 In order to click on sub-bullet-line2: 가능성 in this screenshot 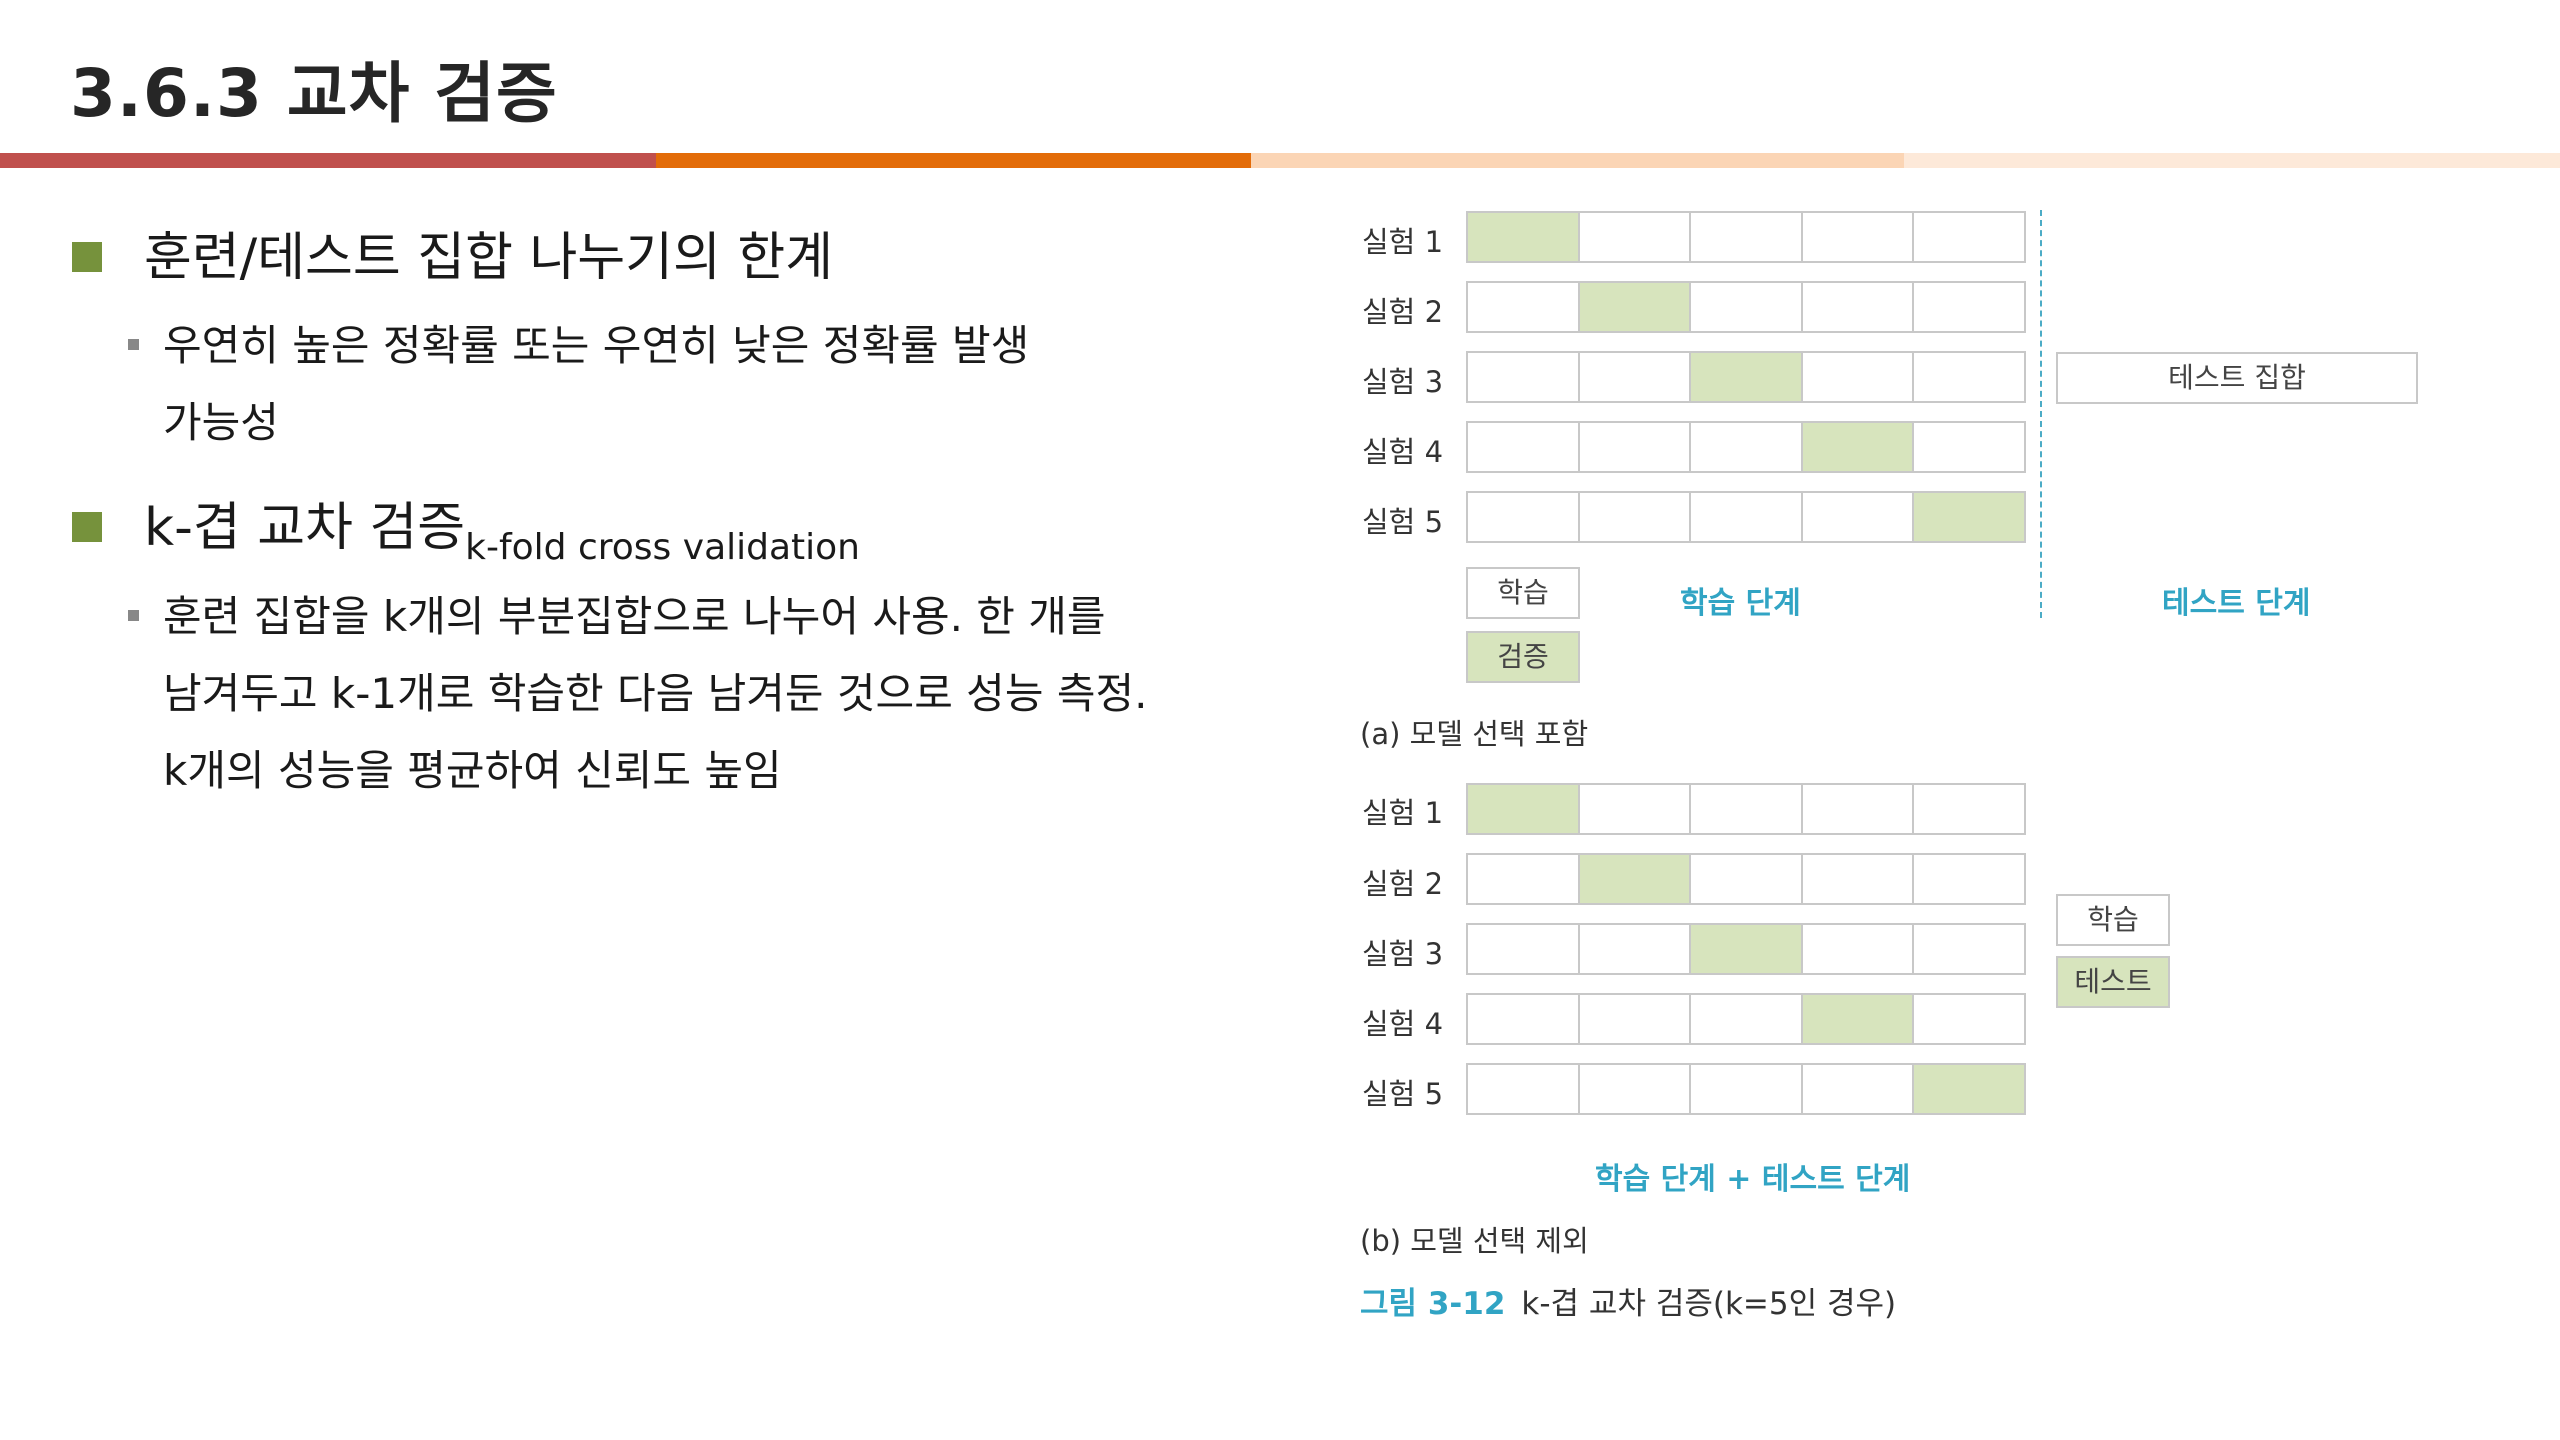, I will do `click(221, 422)`.